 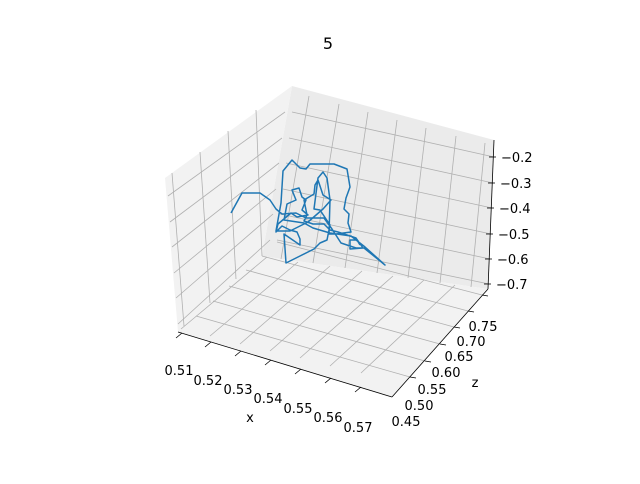 I want to click on y-tick-label: 0.75, so click(x=483, y=327).